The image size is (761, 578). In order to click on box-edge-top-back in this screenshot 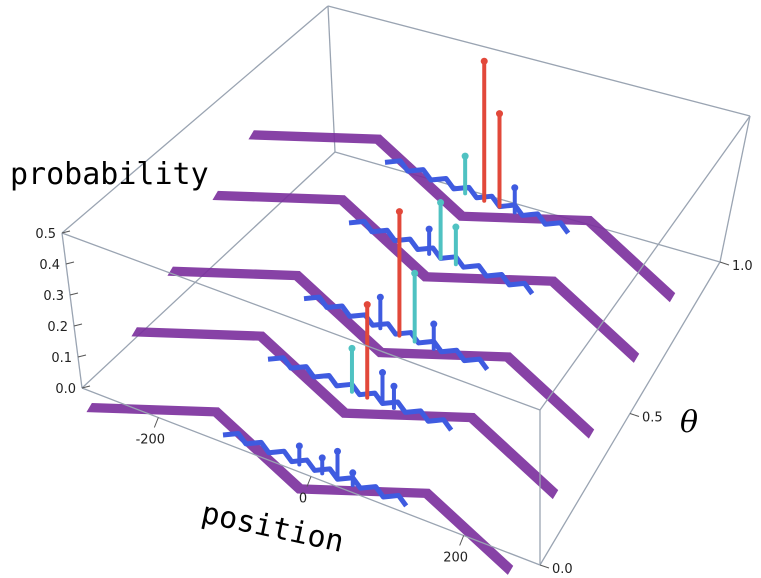, I will do `click(195, 119)`.